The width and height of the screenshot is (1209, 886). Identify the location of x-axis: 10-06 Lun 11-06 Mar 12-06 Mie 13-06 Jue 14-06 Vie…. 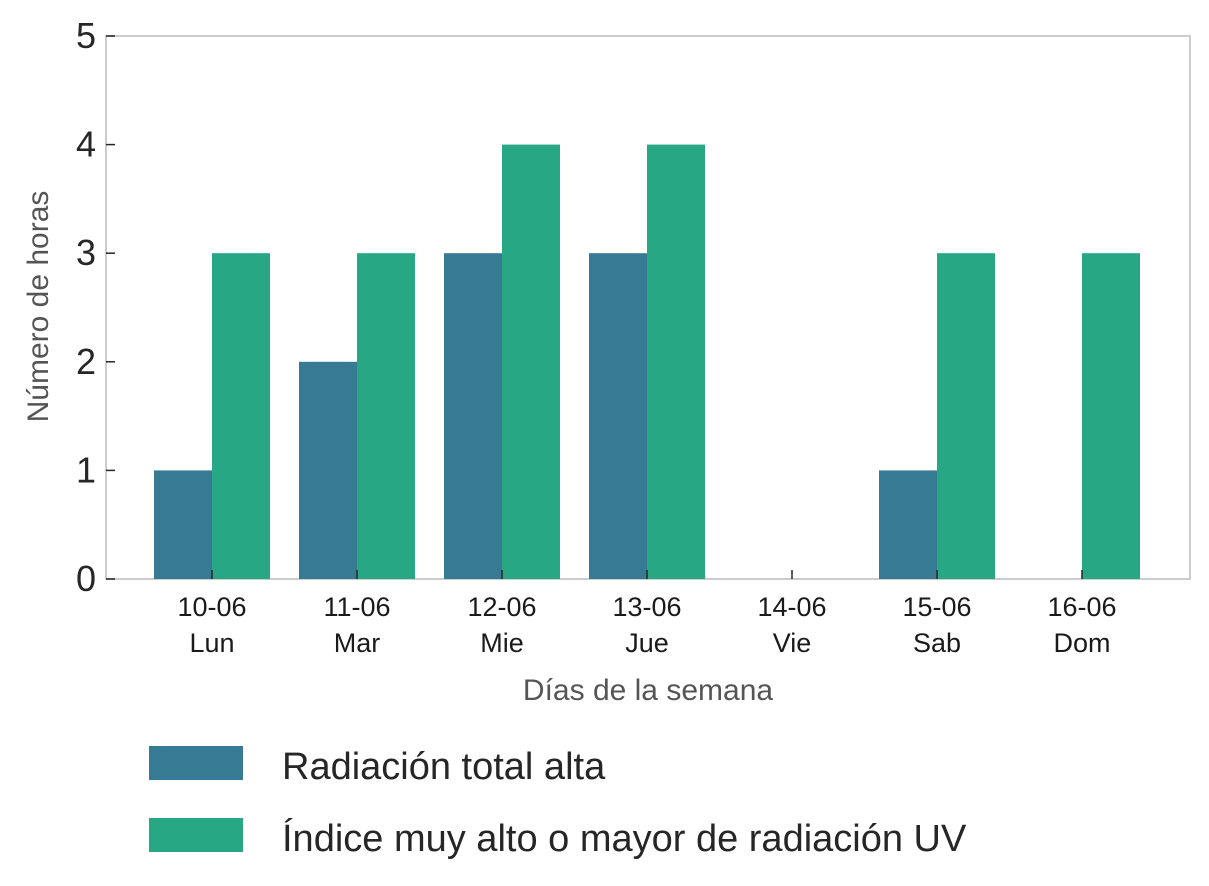
(647, 614).